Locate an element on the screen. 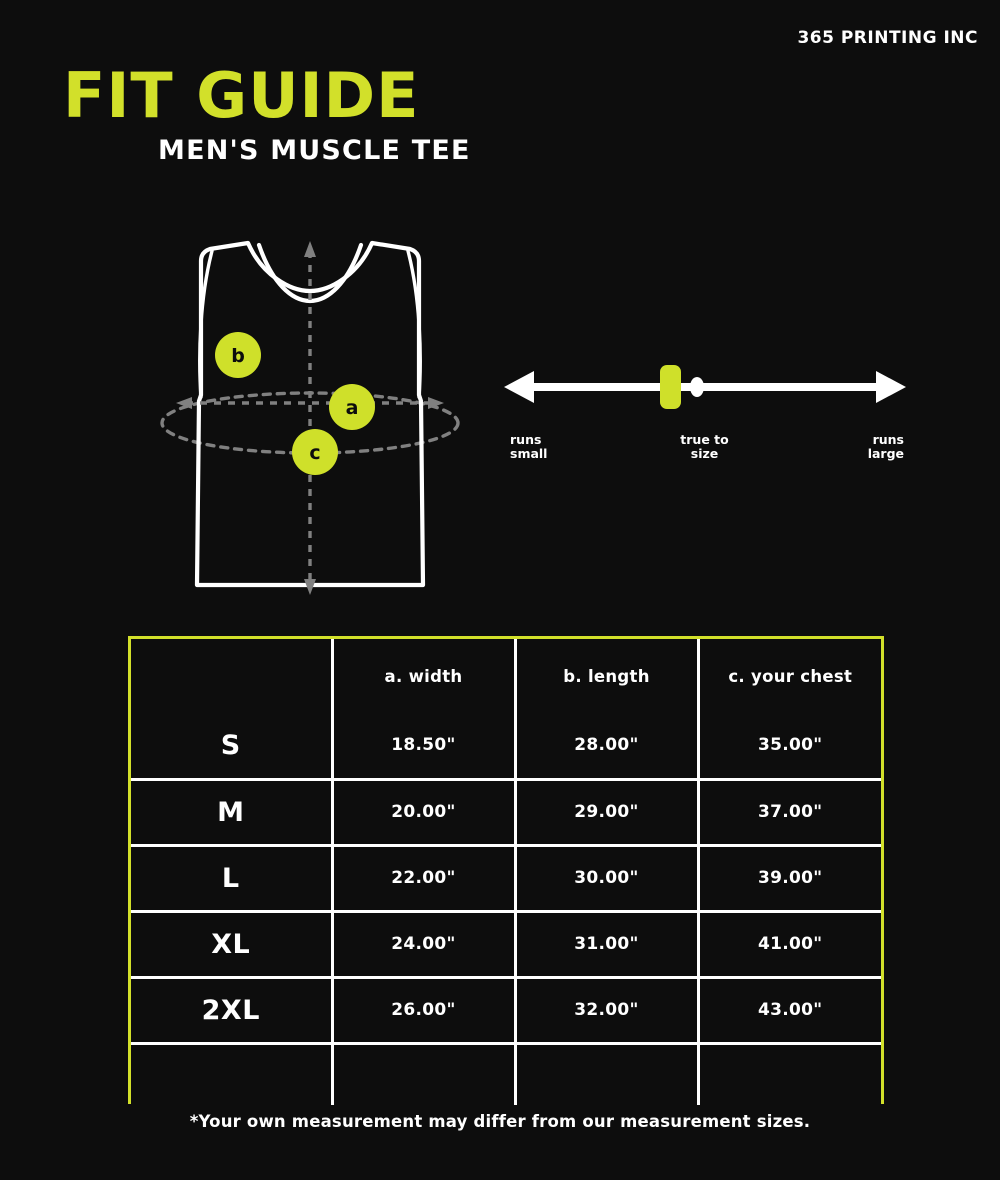  cell-width: 20.00" is located at coordinates (424, 813).